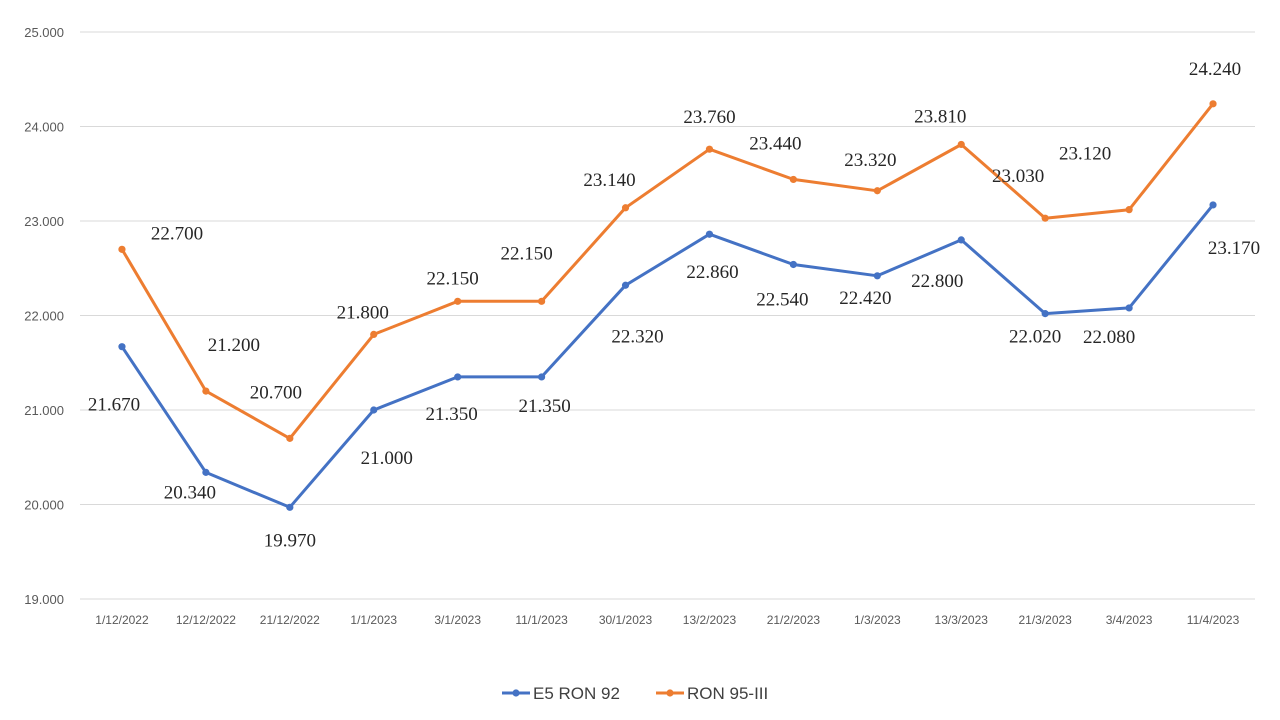 The image size is (1280, 720). I want to click on data-label: 23.140, so click(609, 180).